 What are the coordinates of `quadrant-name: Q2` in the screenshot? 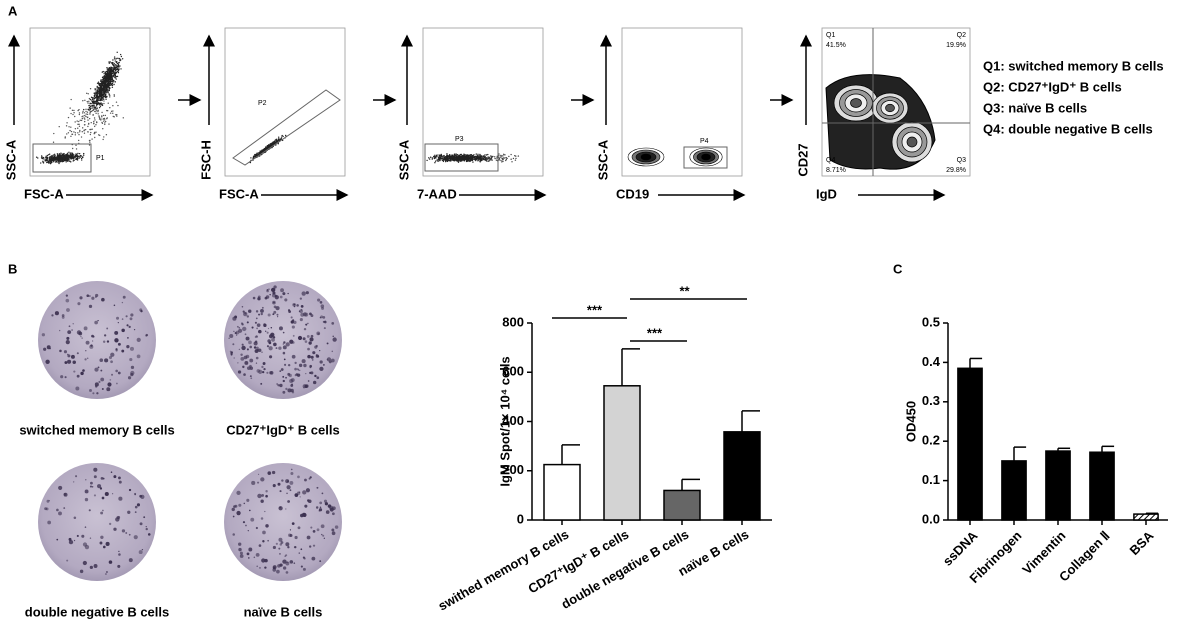 It's located at (961, 35).